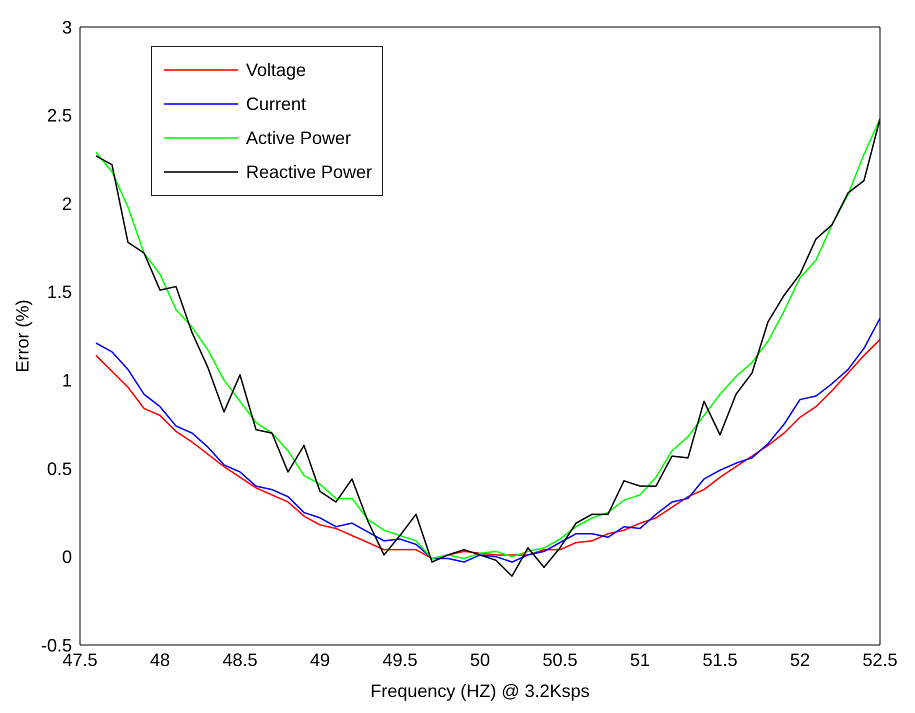 The height and width of the screenshot is (713, 915). What do you see at coordinates (640, 660) in the screenshot?
I see `x-tick-label: 51` at bounding box center [640, 660].